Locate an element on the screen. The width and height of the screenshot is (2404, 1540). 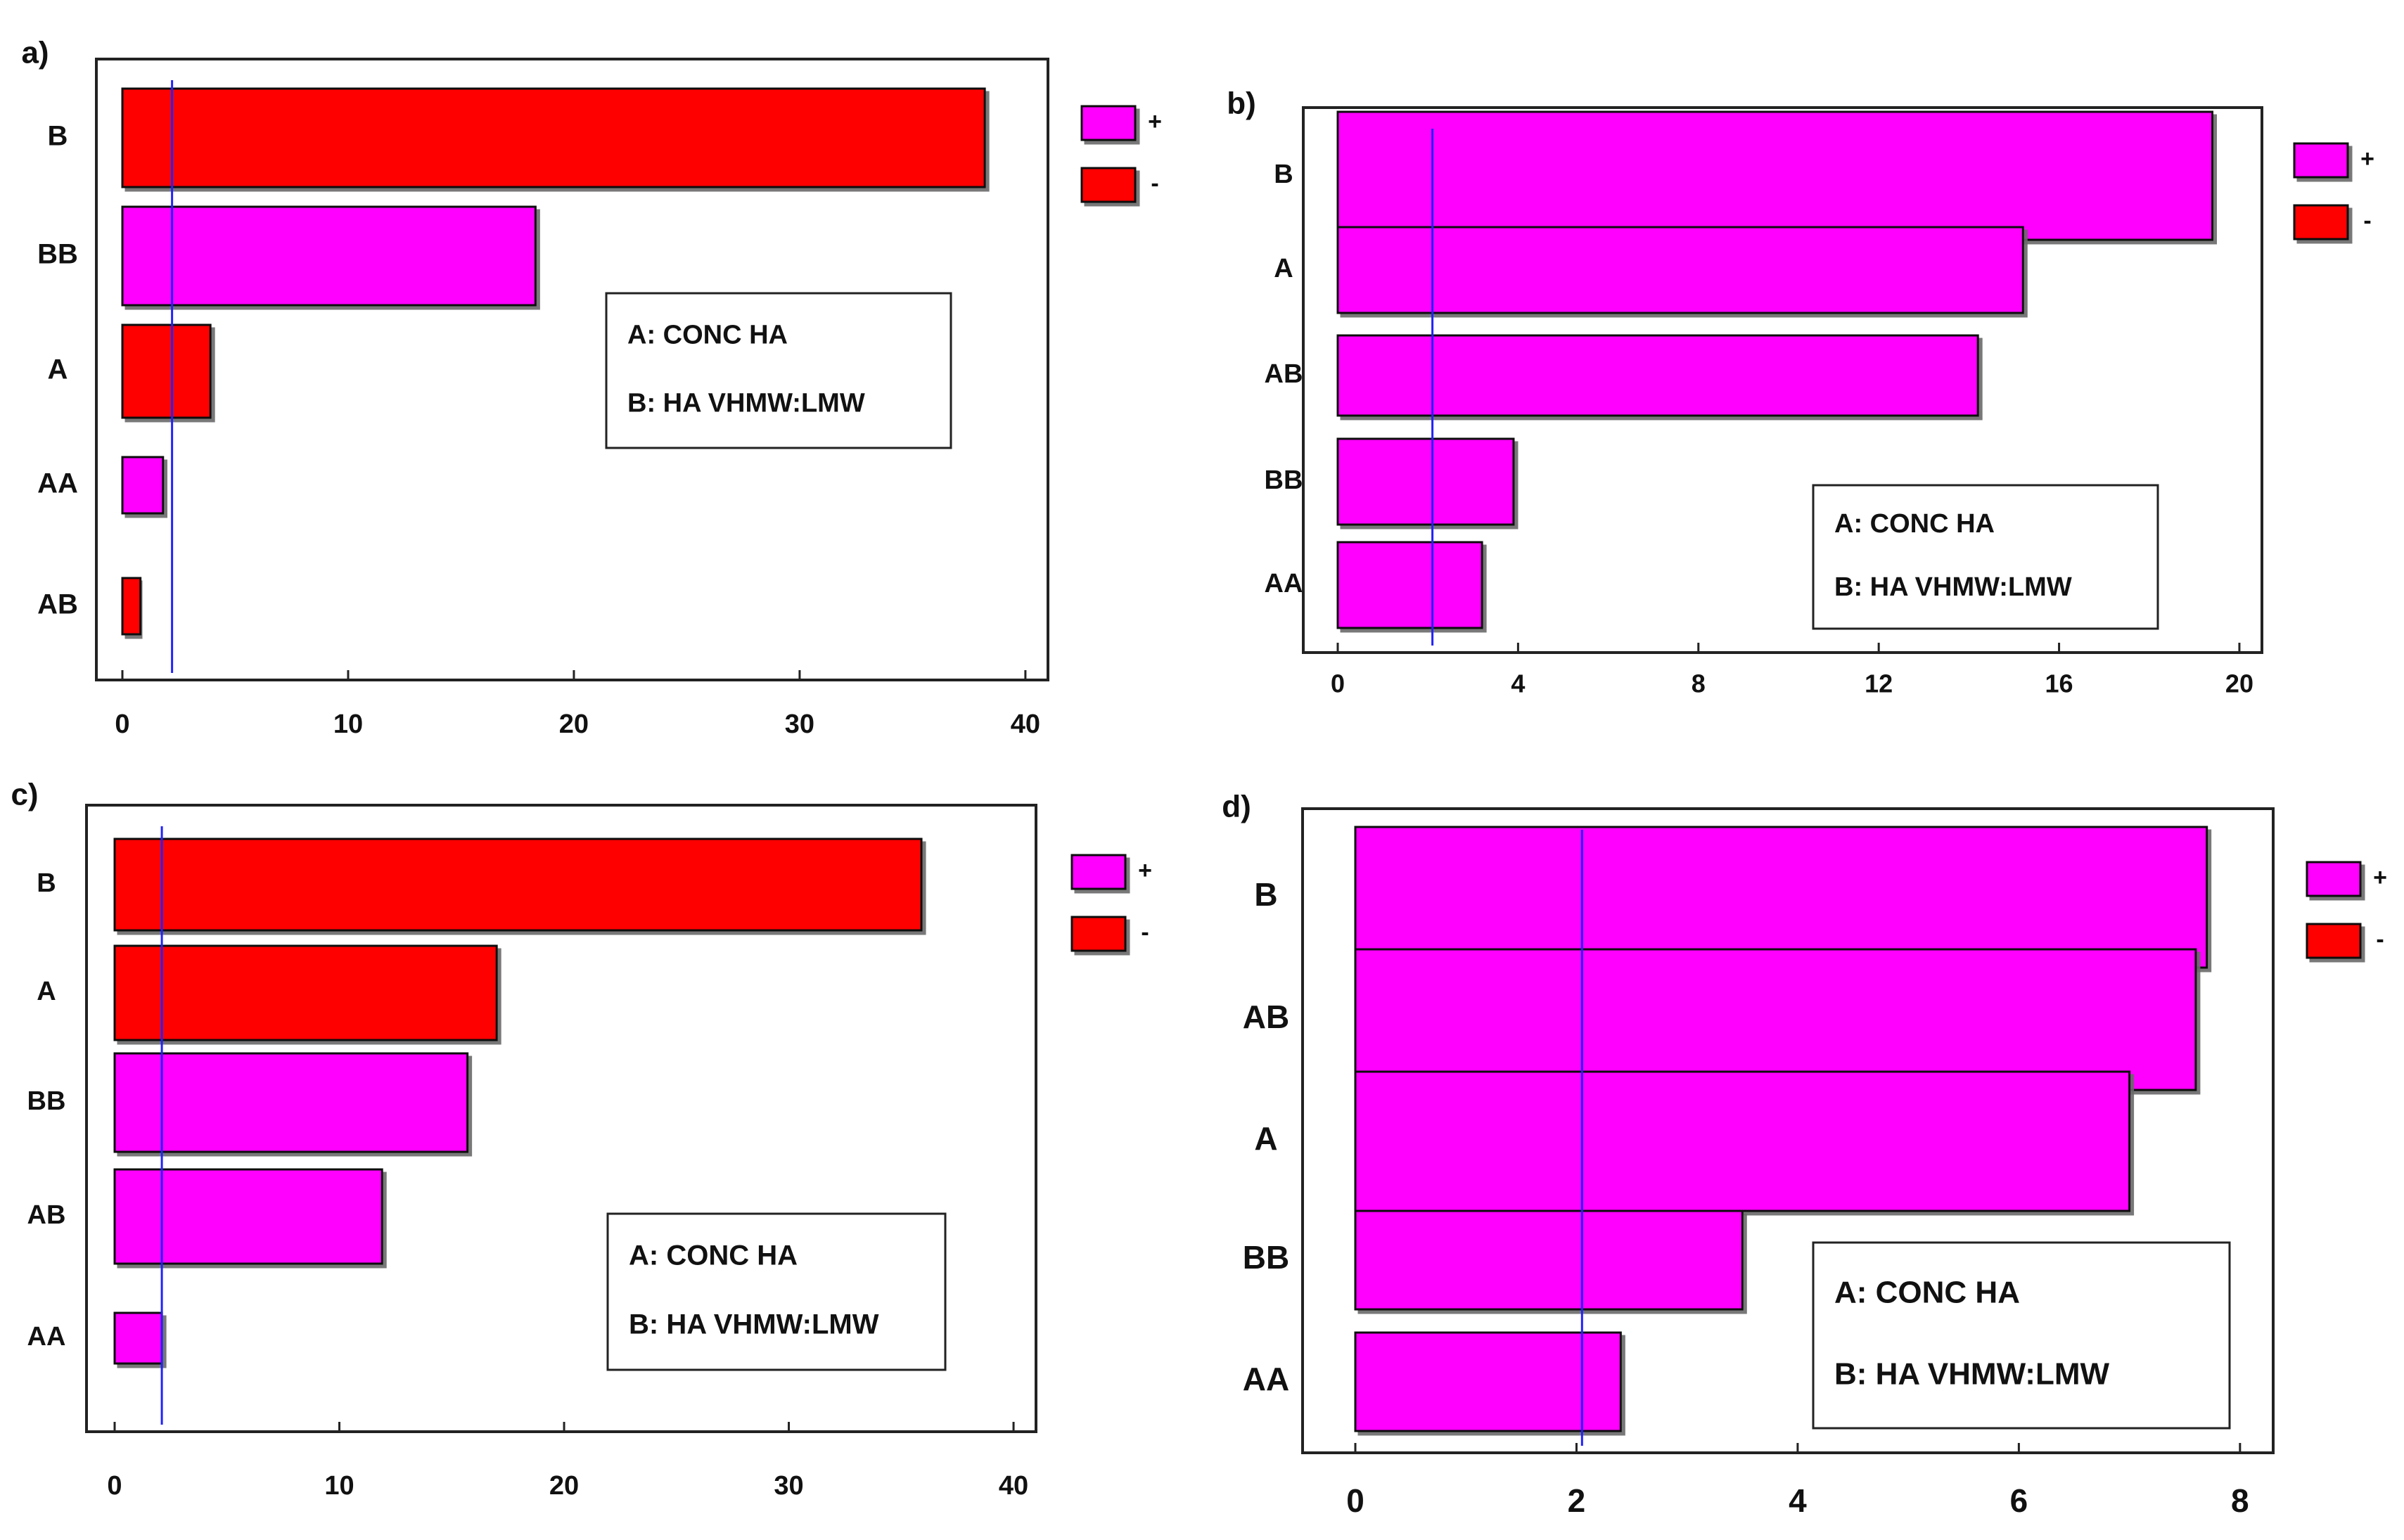
panel-label: c) is located at coordinates (24, 795).